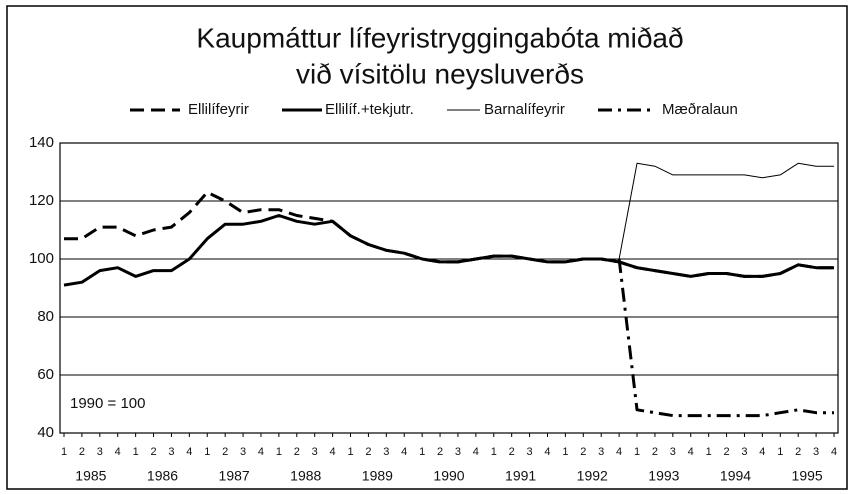  I want to click on legend-label: Ellilífeyrir, so click(218, 109).